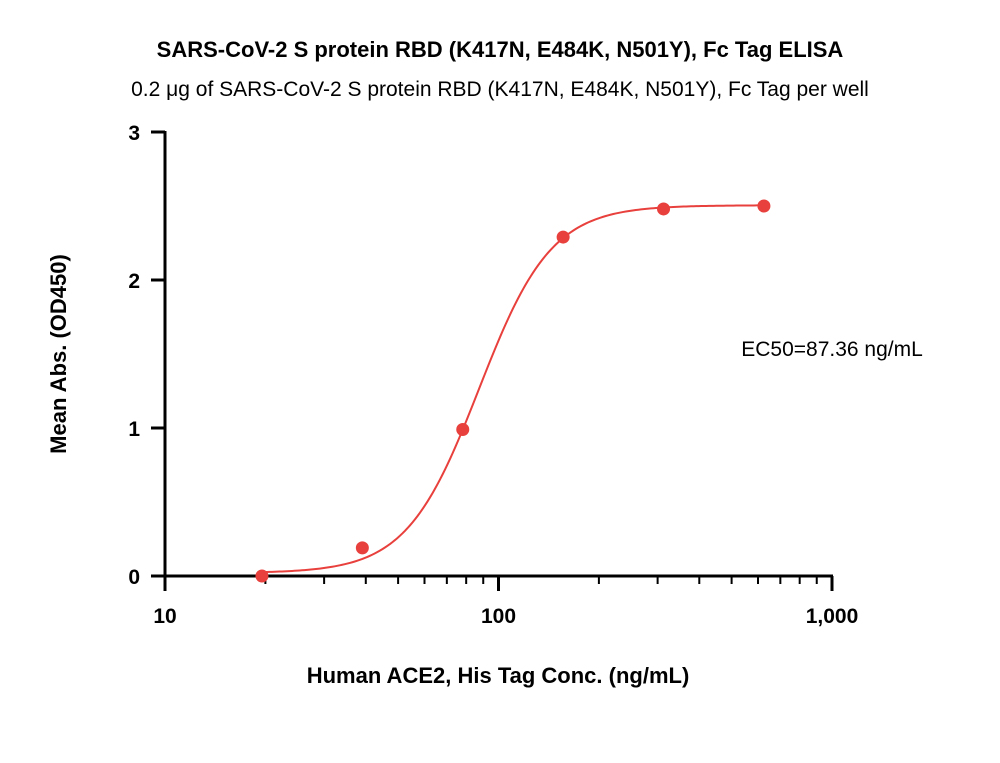 This screenshot has width=1000, height=763. What do you see at coordinates (58, 354) in the screenshot?
I see `y-axis-label: Mean Abs. (OD450)` at bounding box center [58, 354].